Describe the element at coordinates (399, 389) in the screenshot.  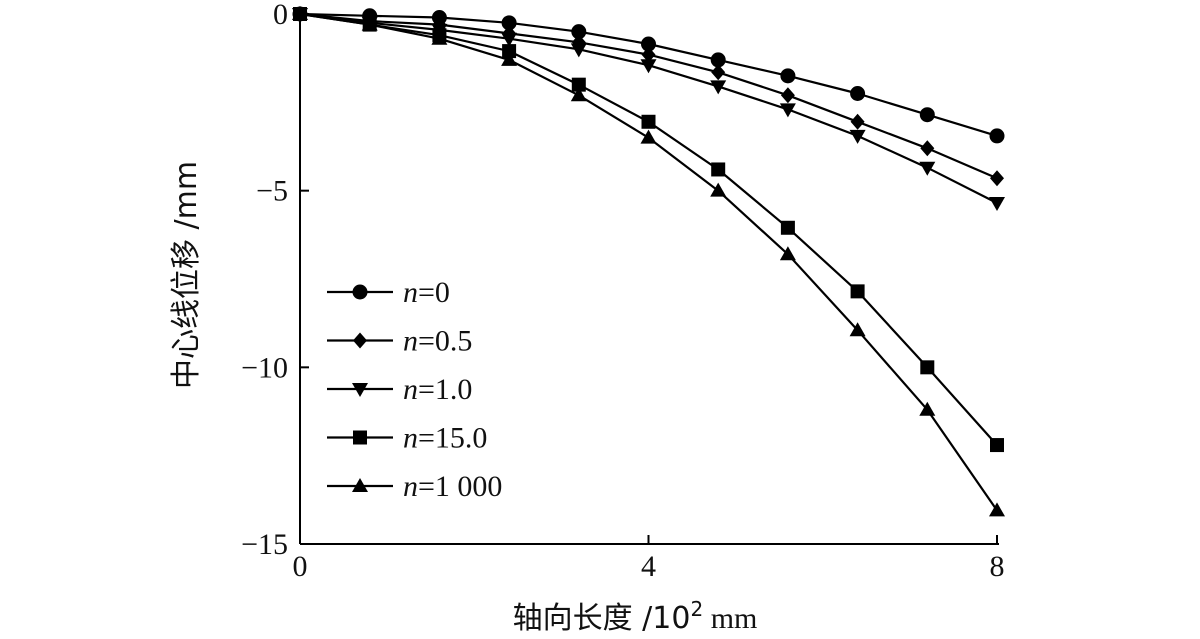
I see `legend-item-2: n=1.0` at that location.